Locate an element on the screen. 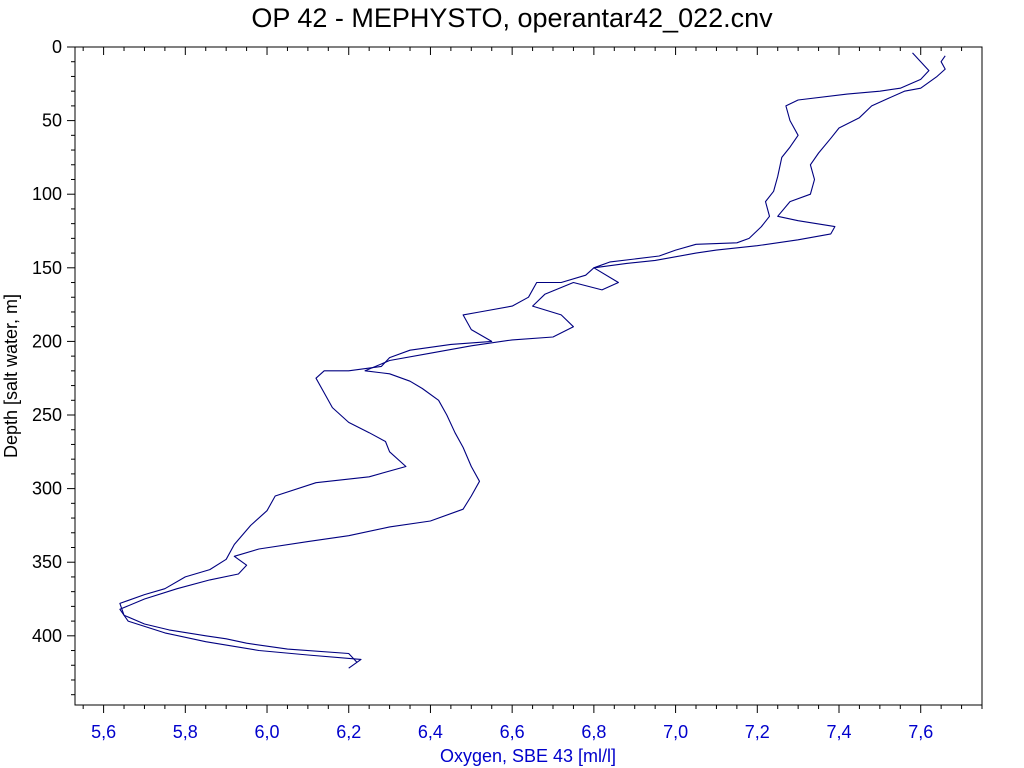 This screenshot has width=1024, height=768. y-tick-label: 300 is located at coordinates (47, 489).